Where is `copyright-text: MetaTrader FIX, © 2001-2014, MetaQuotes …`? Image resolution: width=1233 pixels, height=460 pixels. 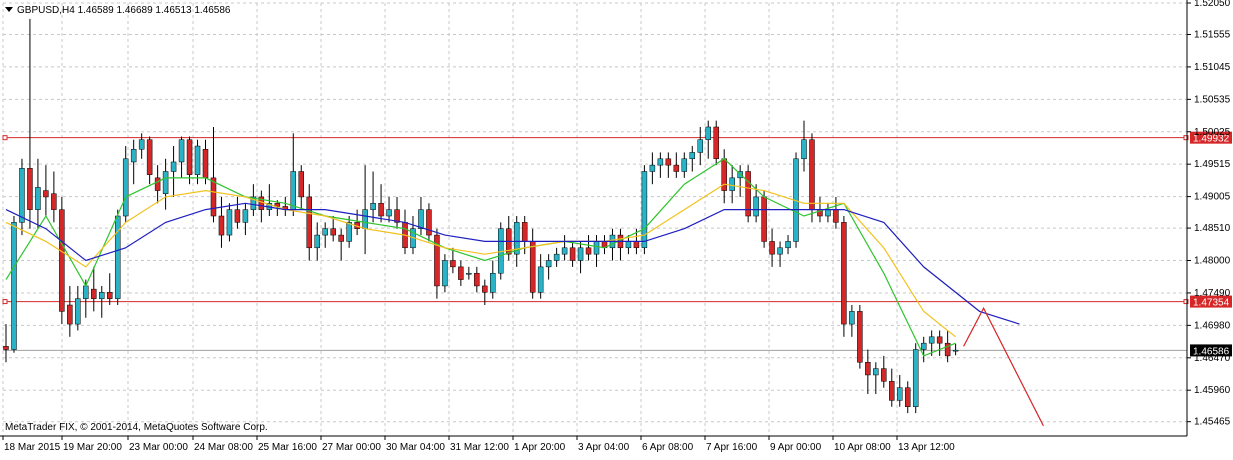 copyright-text: MetaTrader FIX, © 2001-2014, MetaQuotes … is located at coordinates (136, 427).